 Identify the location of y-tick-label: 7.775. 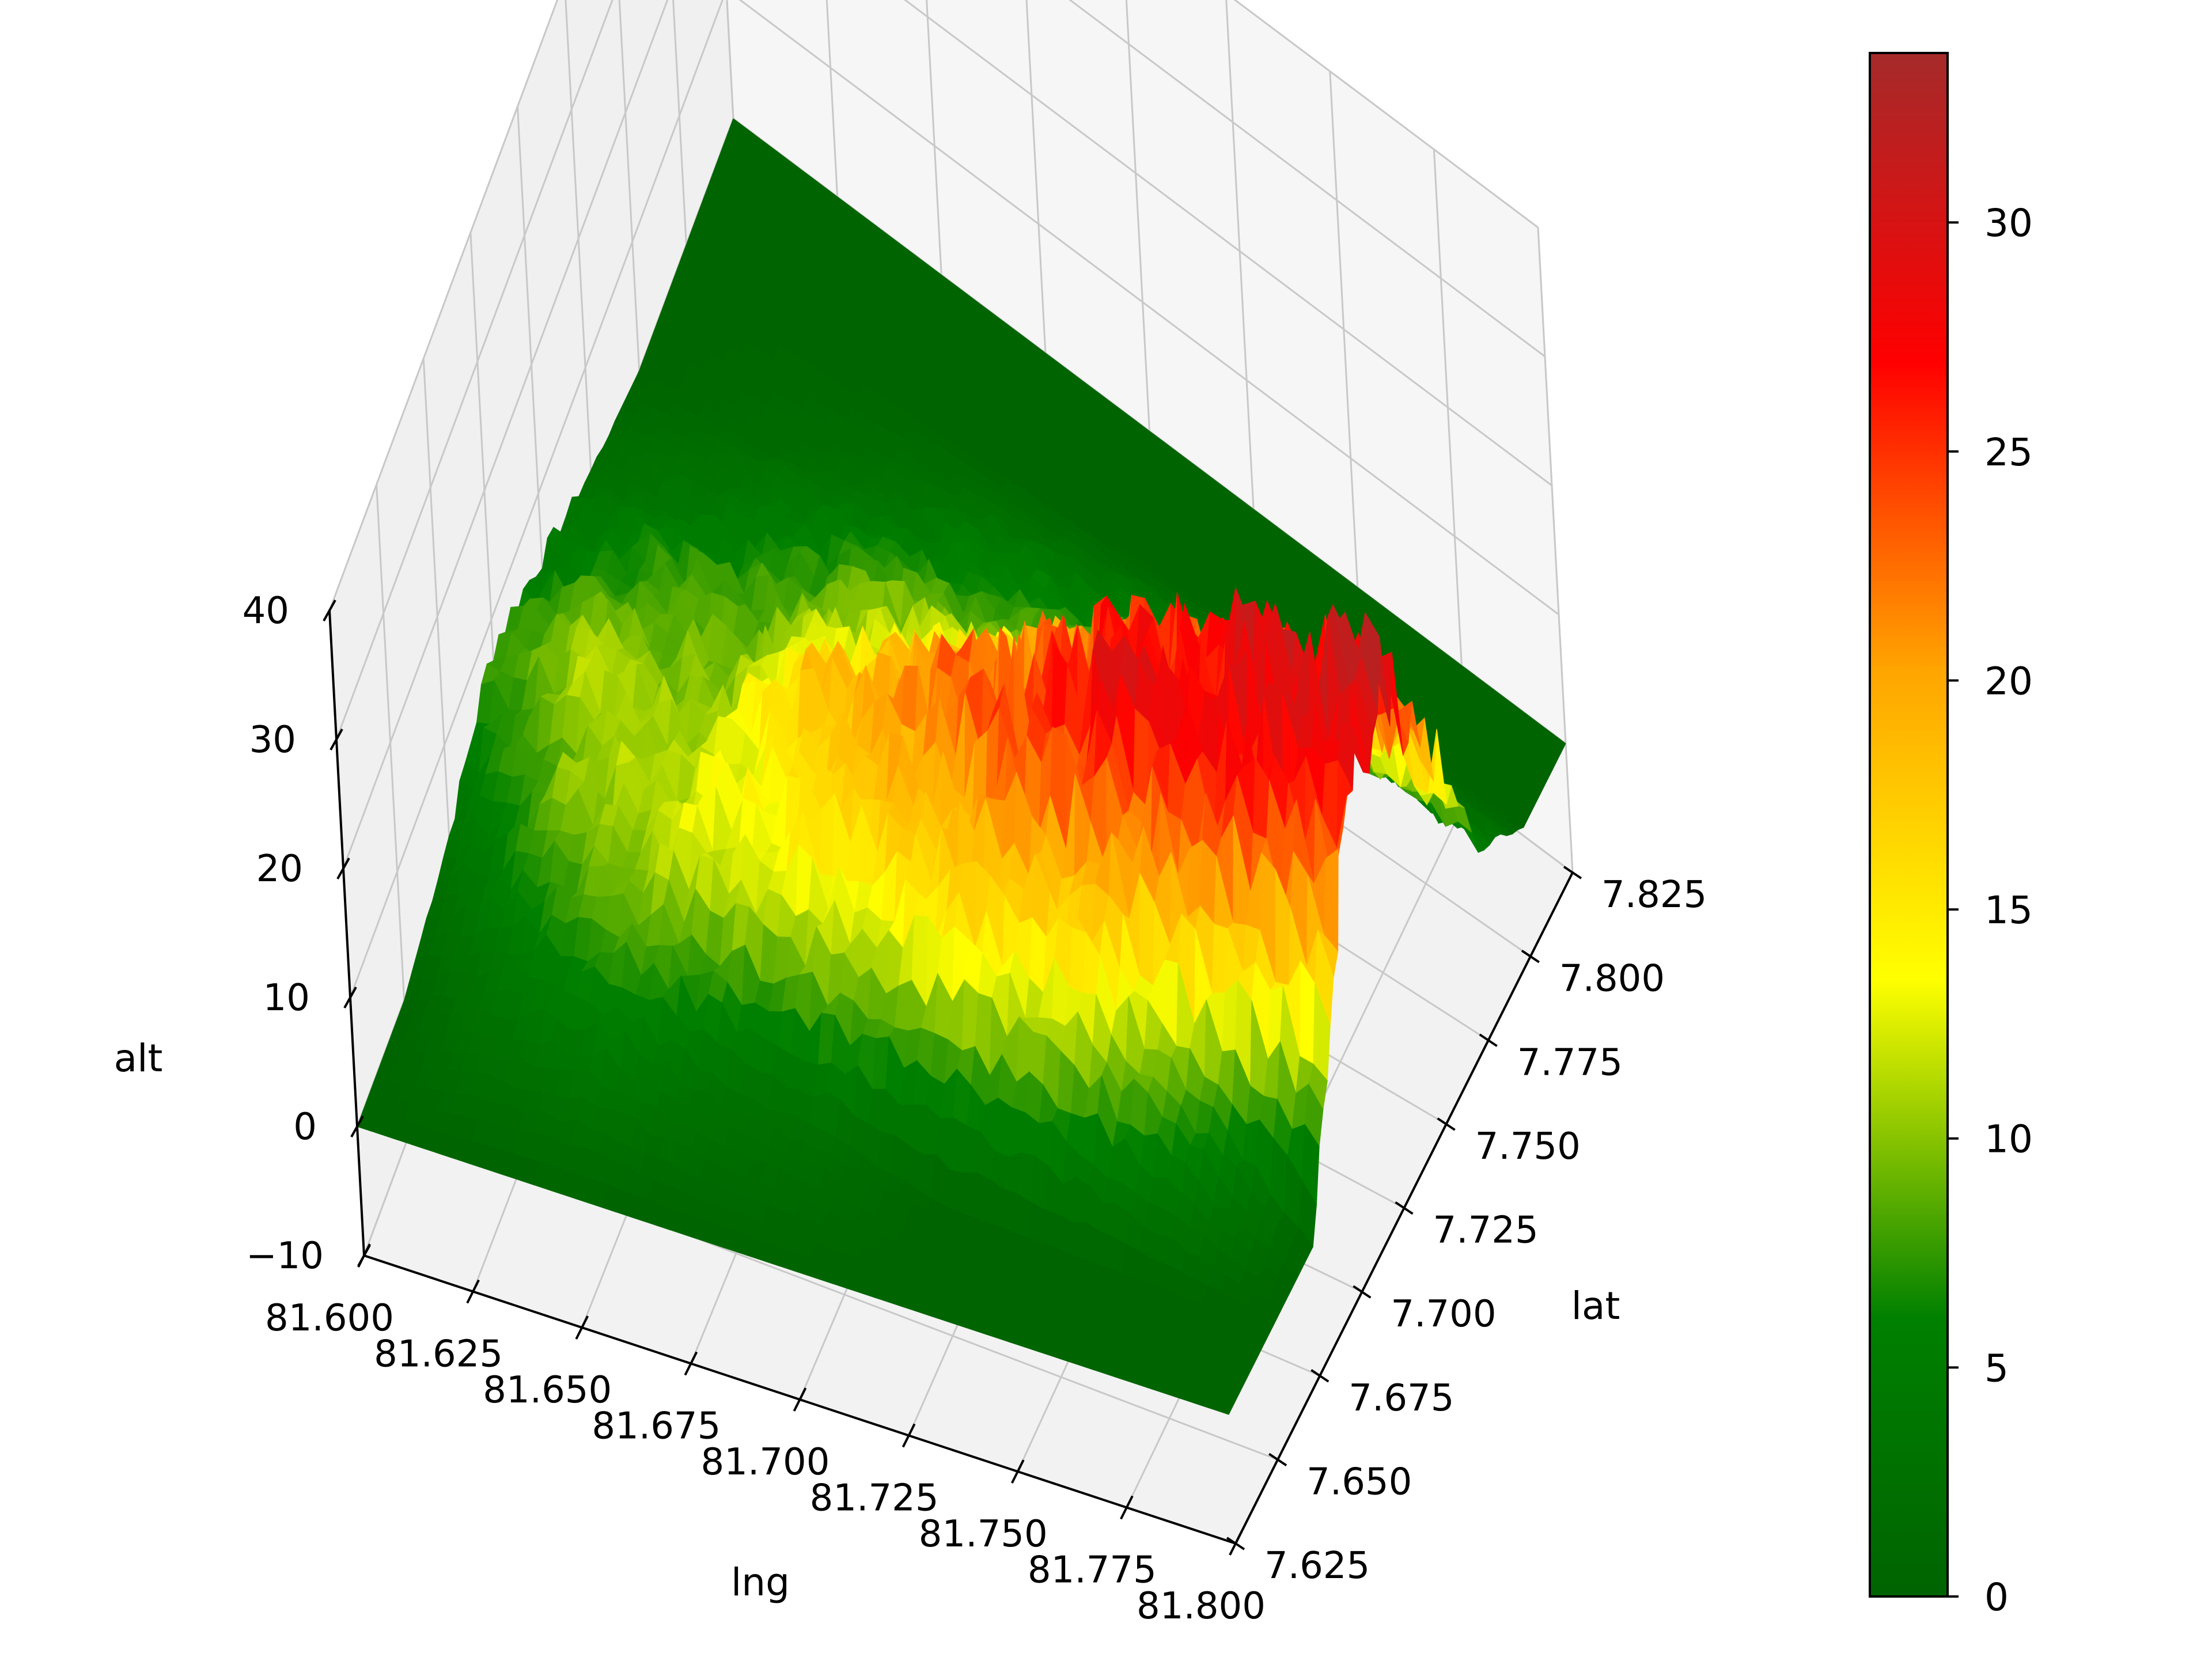
(1570, 1062).